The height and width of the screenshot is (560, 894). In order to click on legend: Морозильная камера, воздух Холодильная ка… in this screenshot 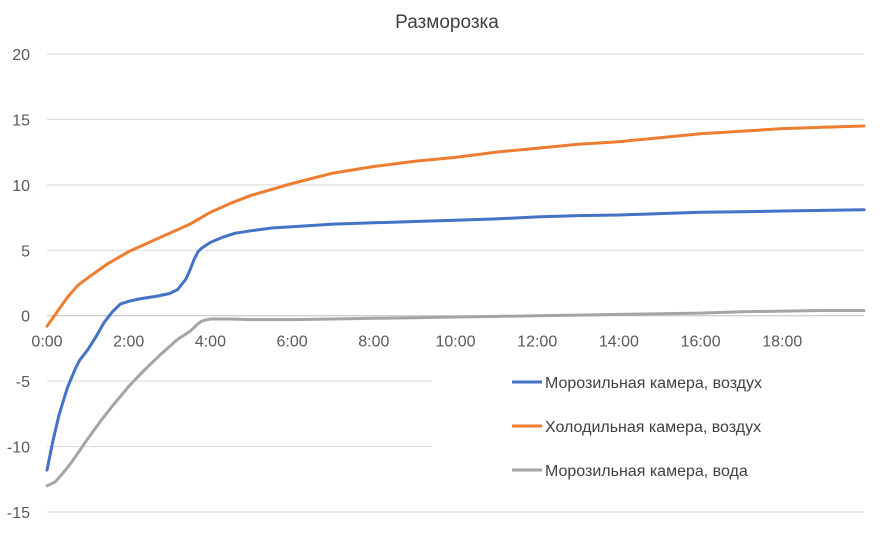, I will do `click(637, 427)`.